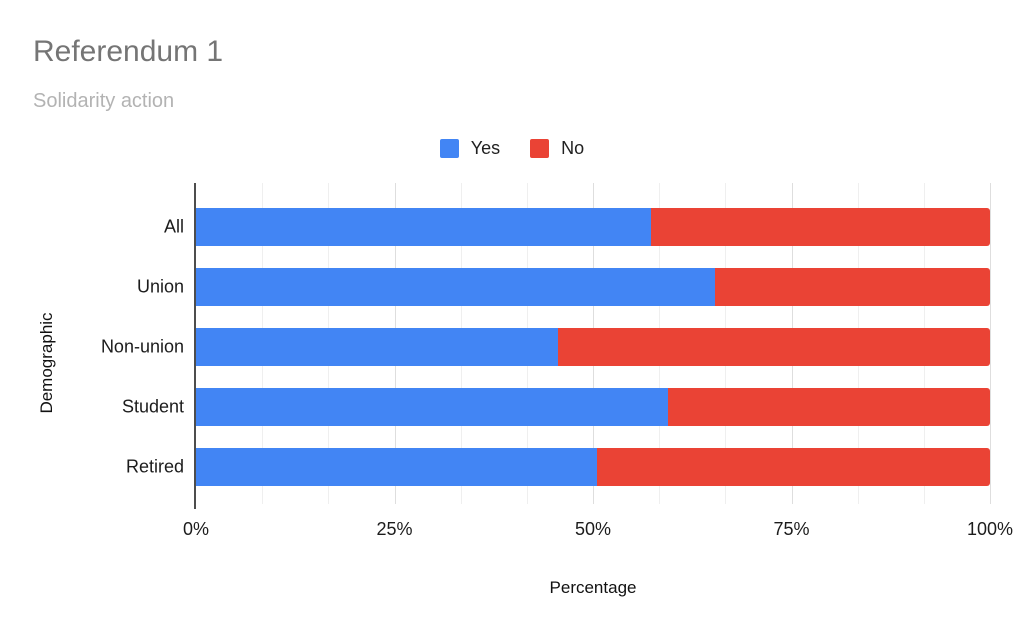 The image size is (1024, 633). I want to click on bar-row-retired, so click(593, 467).